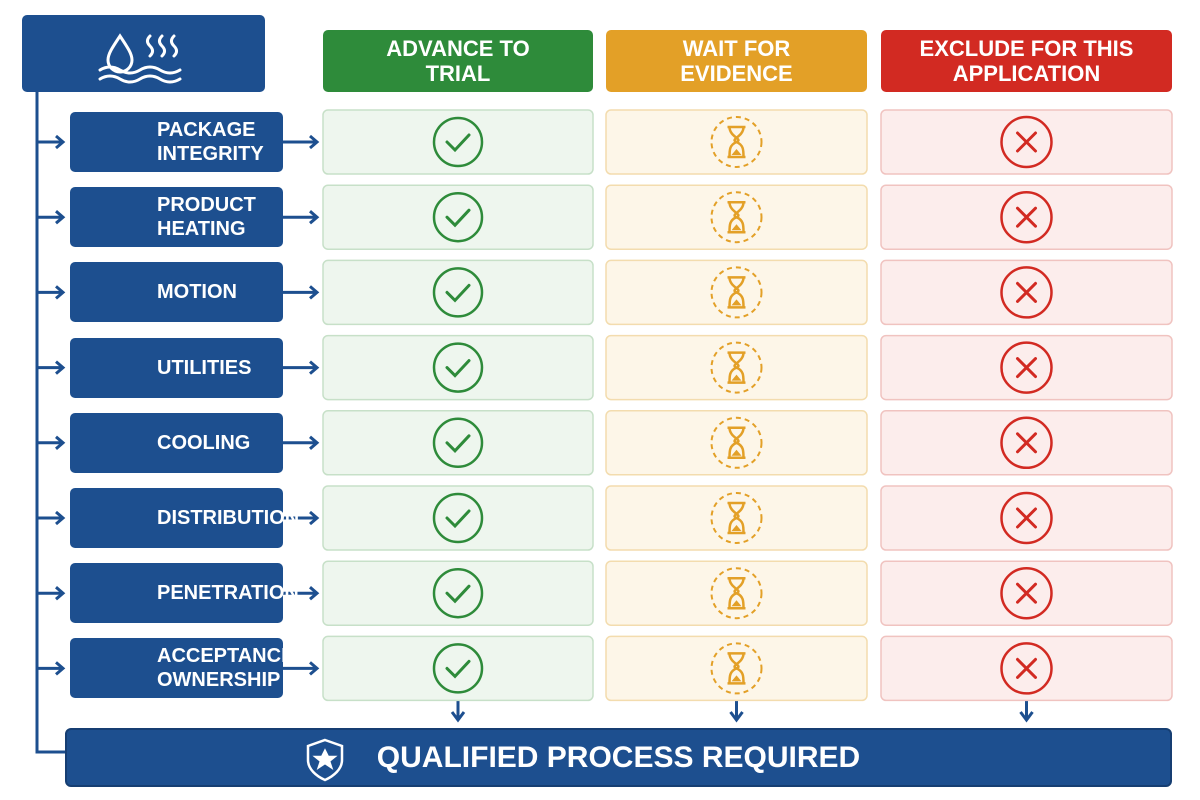  Describe the element at coordinates (206, 217) in the screenshot. I see `row-label-box-text: PRODUCT HEATING` at that location.